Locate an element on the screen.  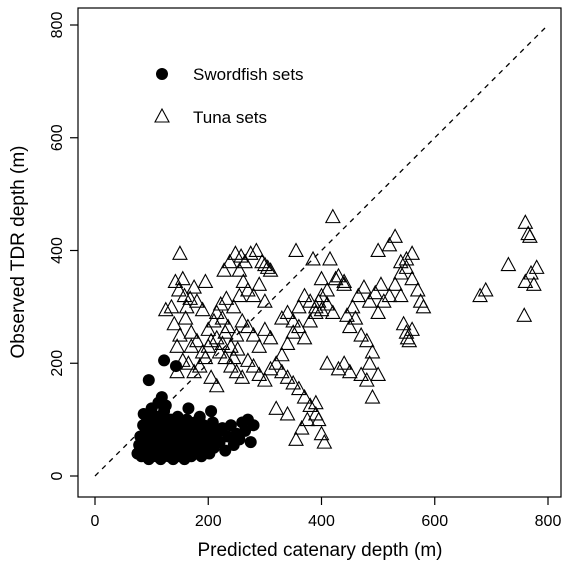
legend: Swordfish sets Tuna sets is located at coordinates (229, 96).